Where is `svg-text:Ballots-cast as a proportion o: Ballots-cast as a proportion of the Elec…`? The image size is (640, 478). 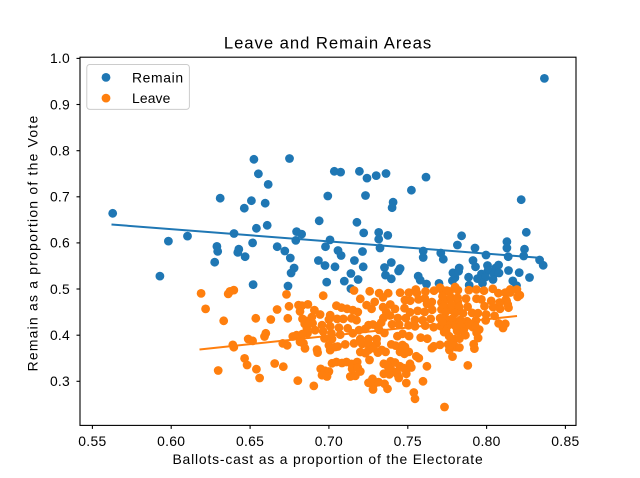 svg-text:Ballots-cast as a proportion o: Ballots-cast as a proportion of the Elec… is located at coordinates (327, 459).